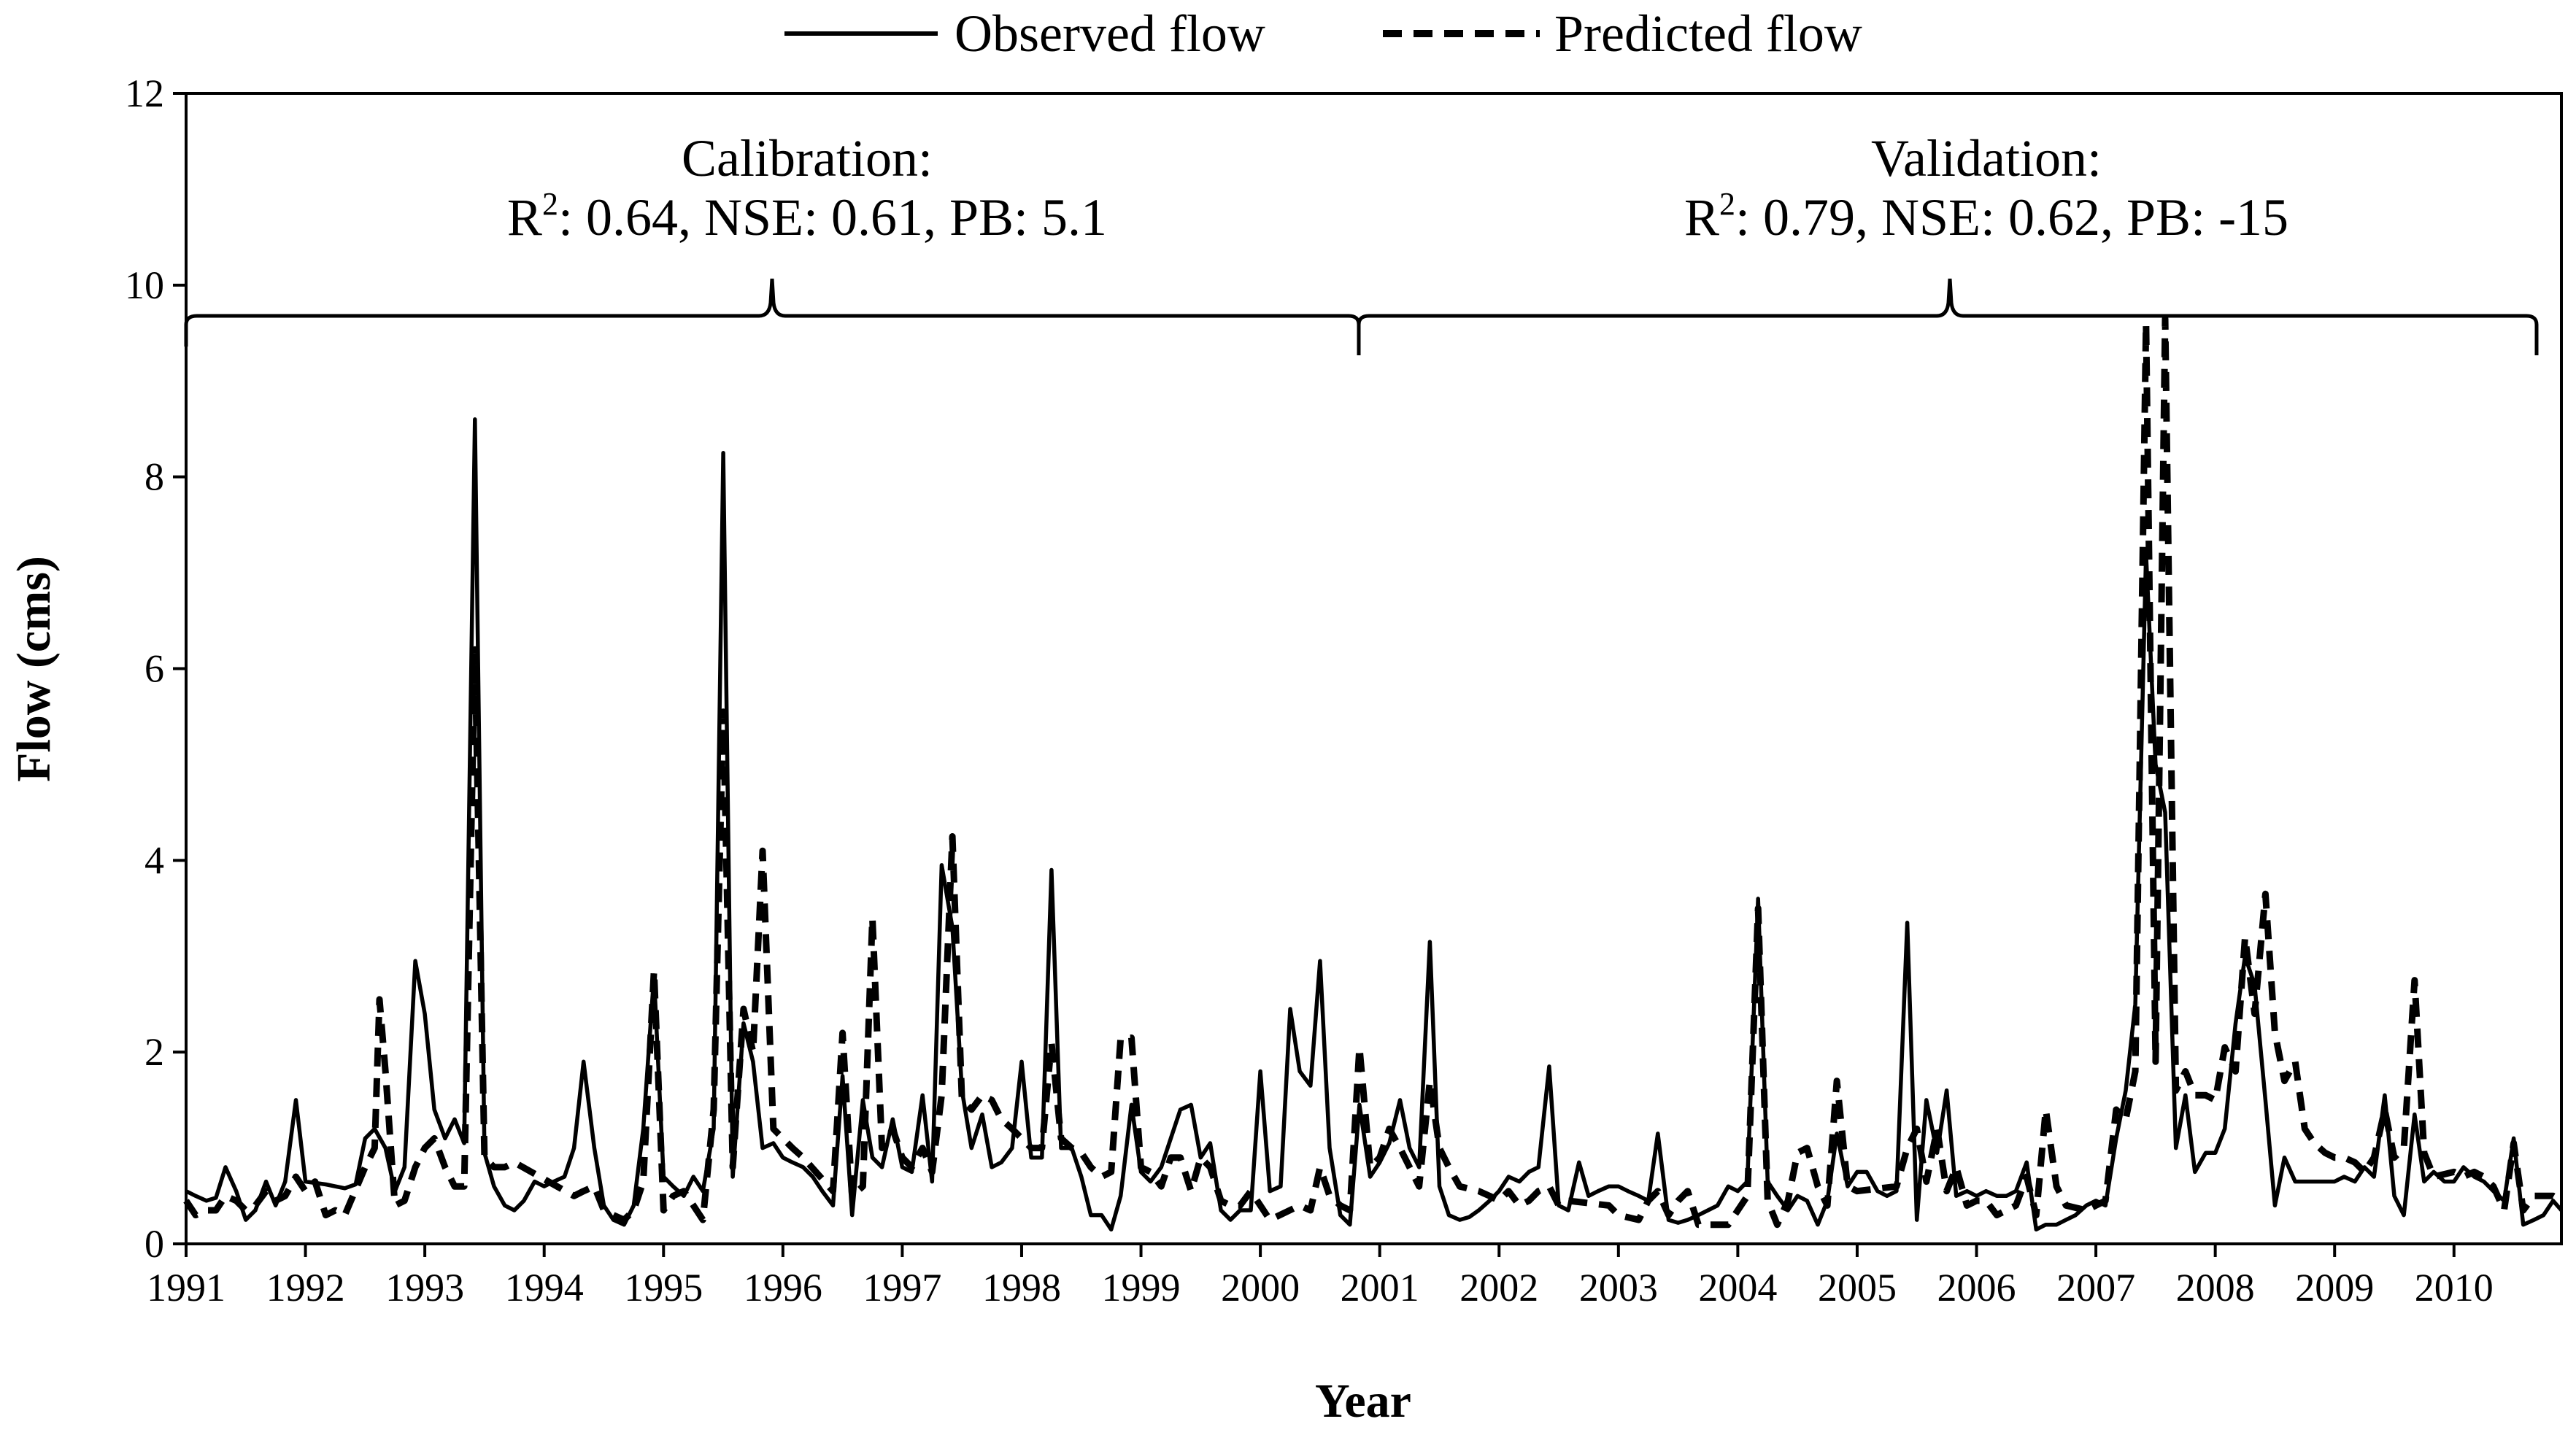 This screenshot has width=2576, height=1435. I want to click on y-axis-ticks: 0 2 4 6 8 10 12, so click(155, 668).